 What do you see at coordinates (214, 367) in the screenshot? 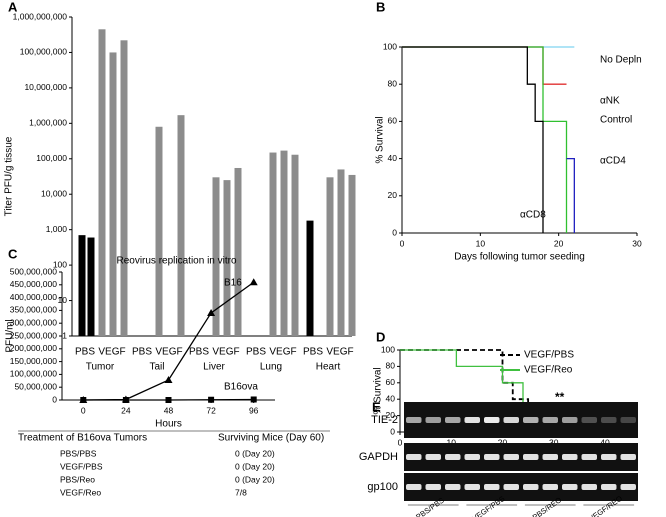
I see `group-label: Liver` at bounding box center [214, 367].